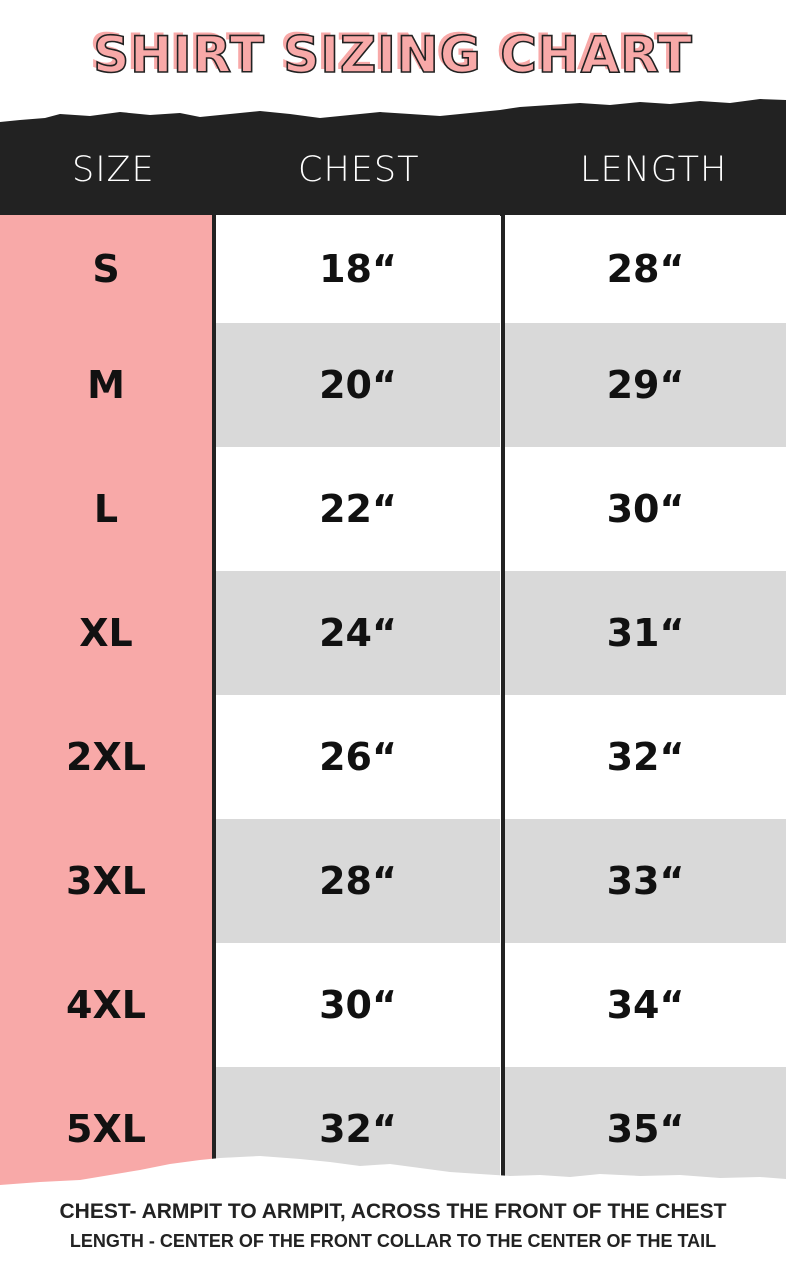 The image size is (786, 1280). I want to click on table-header, so click(393, 172).